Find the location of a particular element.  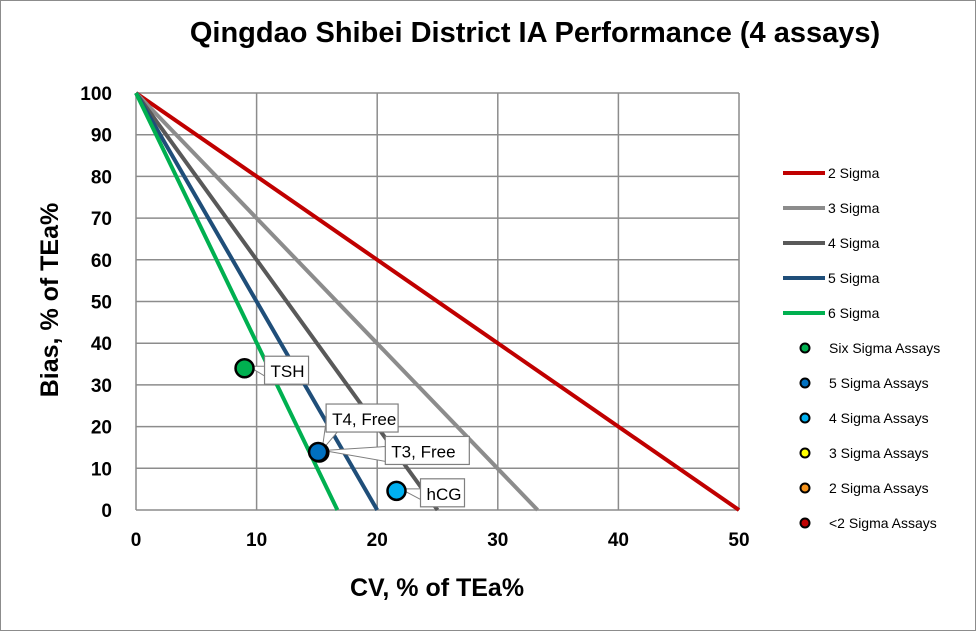

legend-label: 3 Sigma is located at coordinates (854, 208).